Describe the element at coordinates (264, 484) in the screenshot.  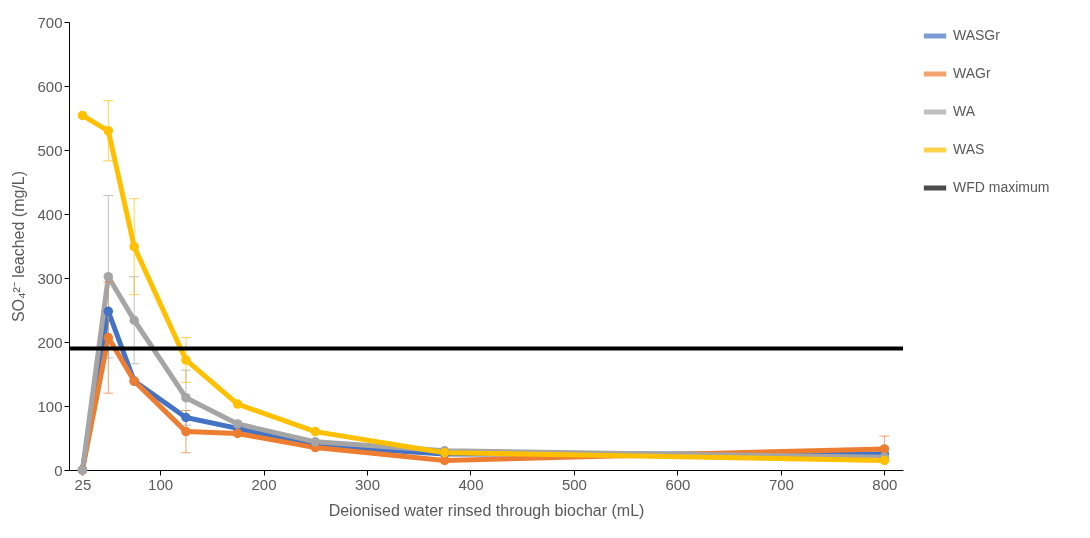
I see `x-tick-label: 200` at that location.